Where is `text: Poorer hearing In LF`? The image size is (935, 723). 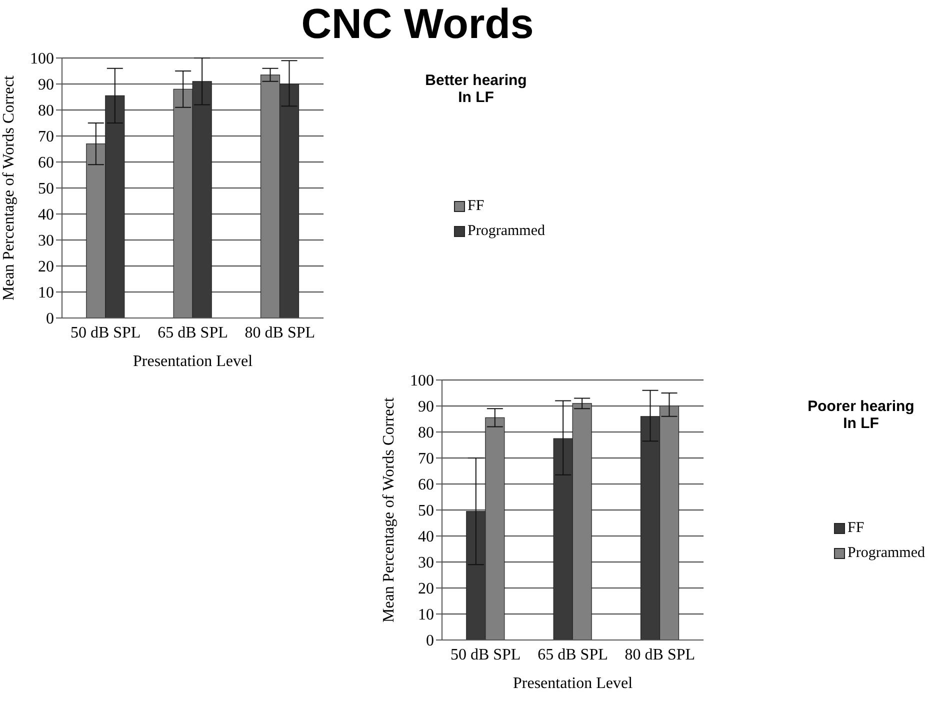 text: Poorer hearing In LF is located at coordinates (861, 415).